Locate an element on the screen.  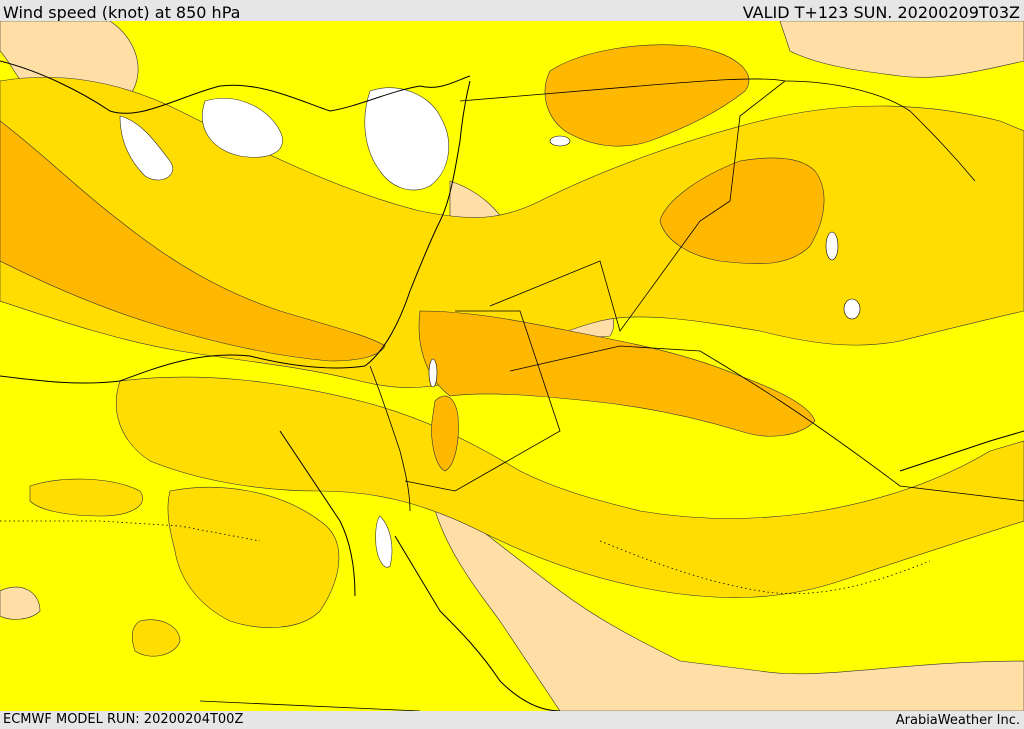
orange-jet-west is located at coordinates (193, 241).